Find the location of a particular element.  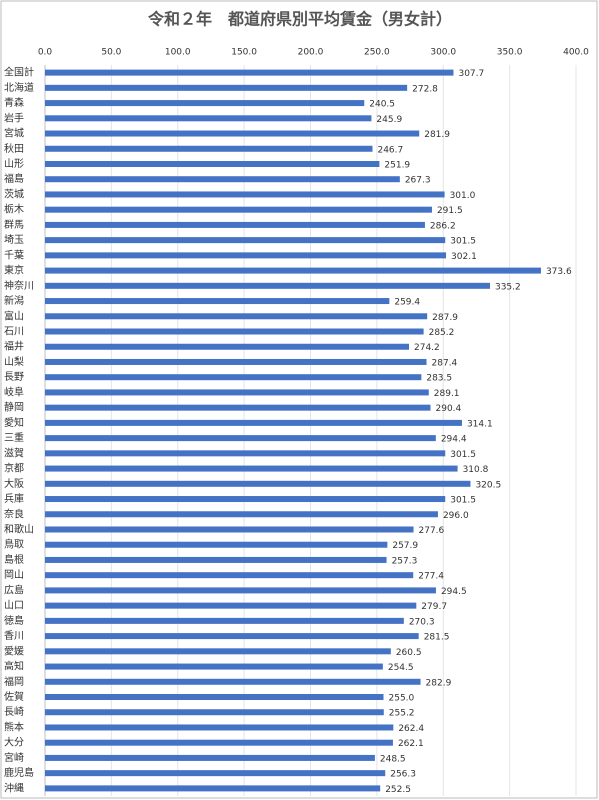

y-tick-label: 長野 is located at coordinates (14, 377).